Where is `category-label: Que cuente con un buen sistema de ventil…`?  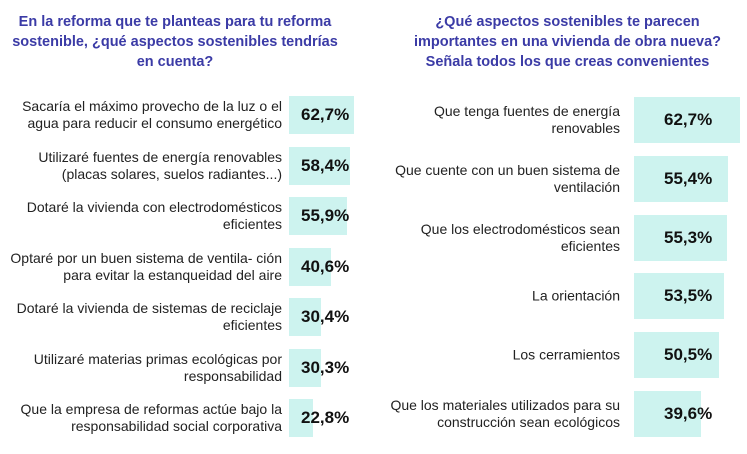 category-label: Que cuente con un buen sistema de ventil… is located at coordinates (507, 178).